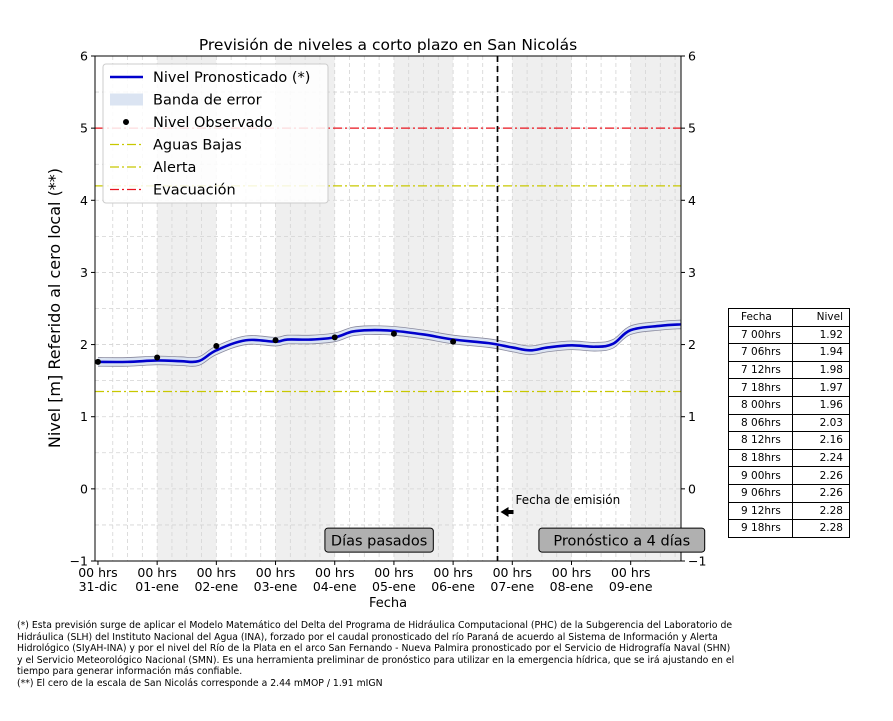 The height and width of the screenshot is (721, 893). I want to click on table-header-row: Fecha Nivel, so click(789, 317).